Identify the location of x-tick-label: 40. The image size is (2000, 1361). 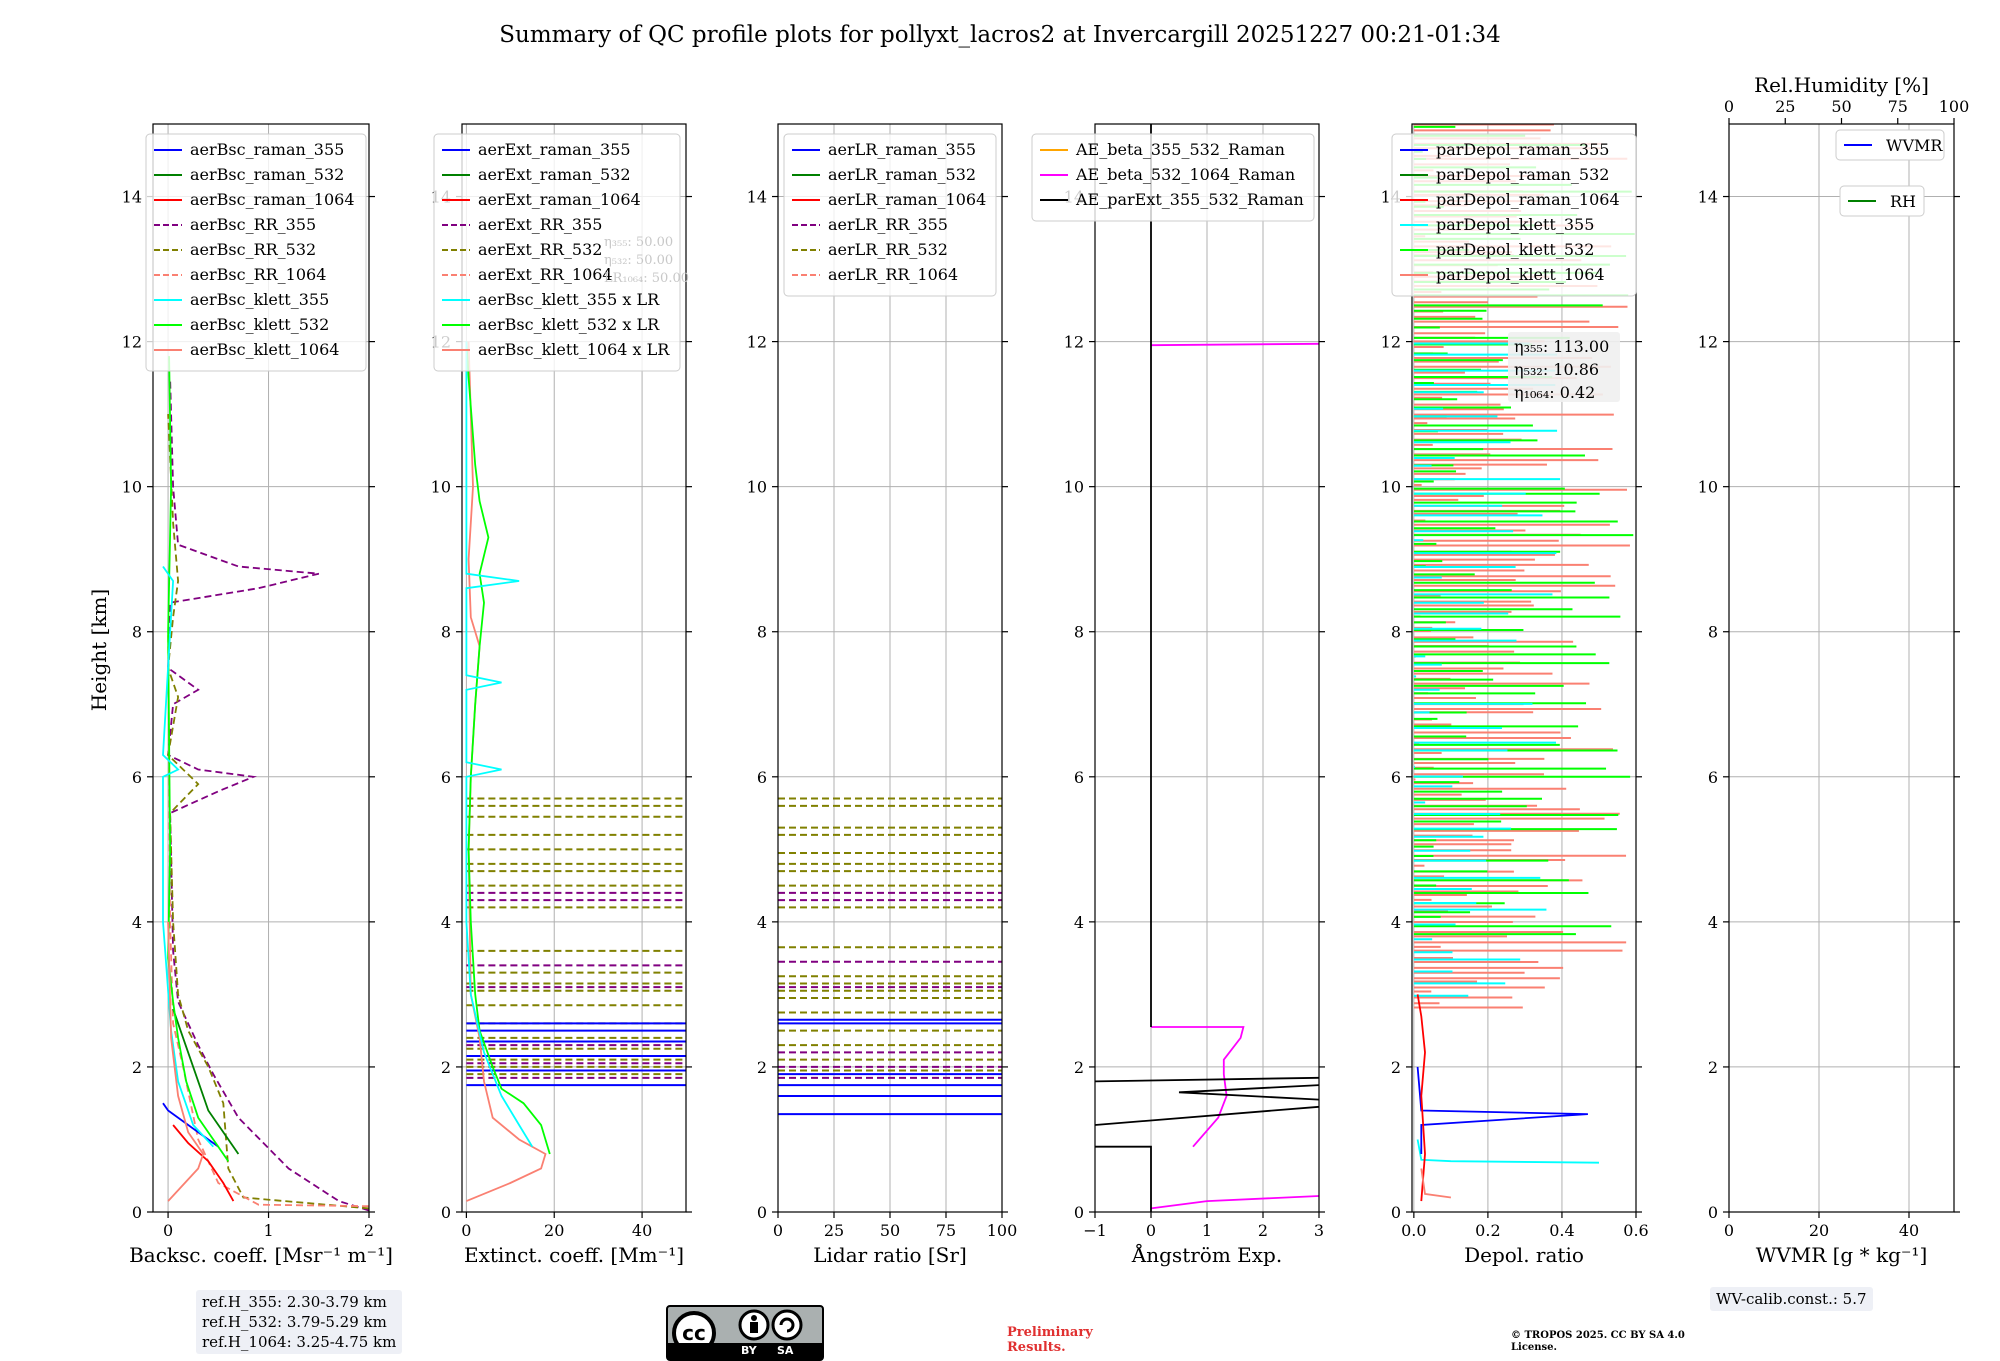
(642, 1230).